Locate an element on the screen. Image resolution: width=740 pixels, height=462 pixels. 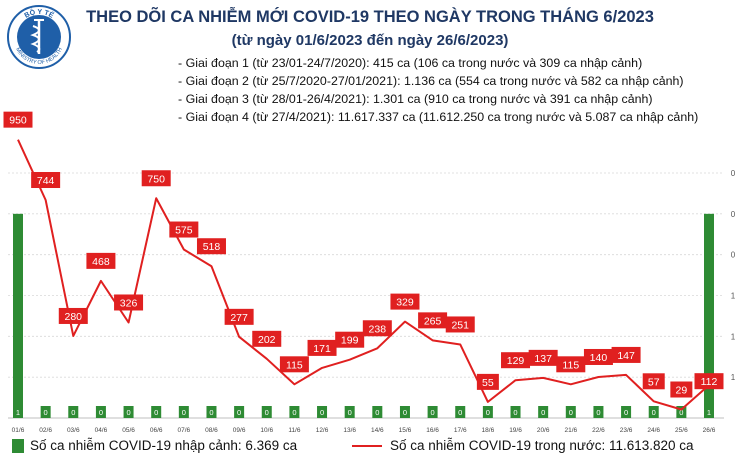
data-label-02/6: 744 is located at coordinates (46, 181).